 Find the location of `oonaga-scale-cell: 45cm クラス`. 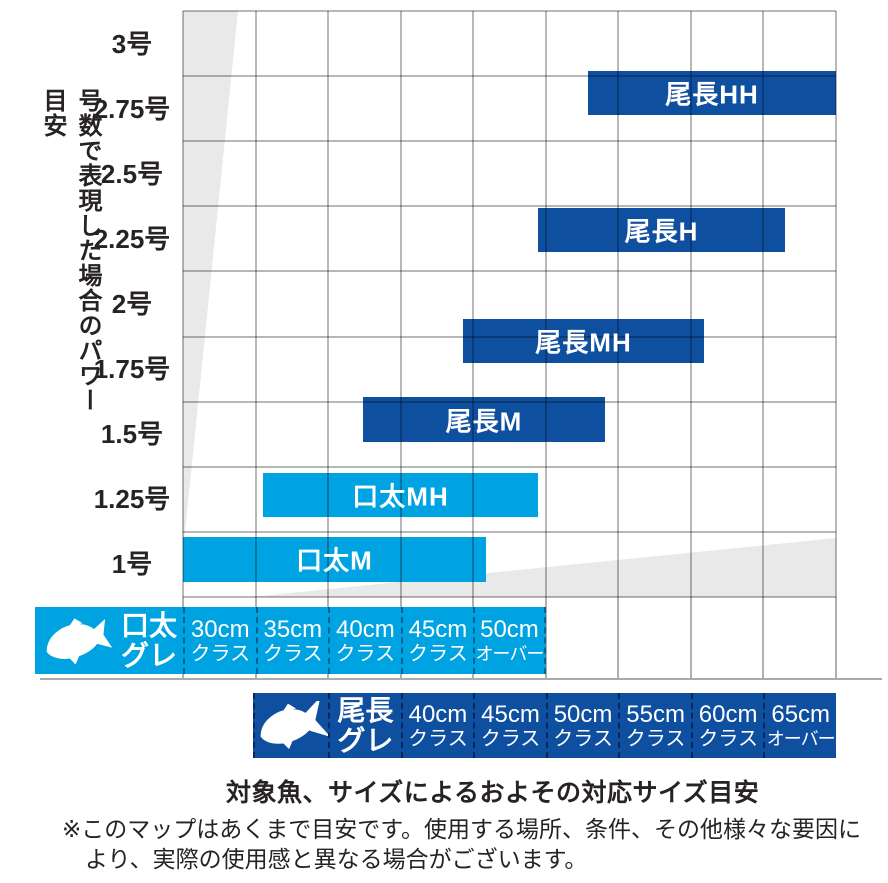

oonaga-scale-cell: 45cm クラス is located at coordinates (509, 725).